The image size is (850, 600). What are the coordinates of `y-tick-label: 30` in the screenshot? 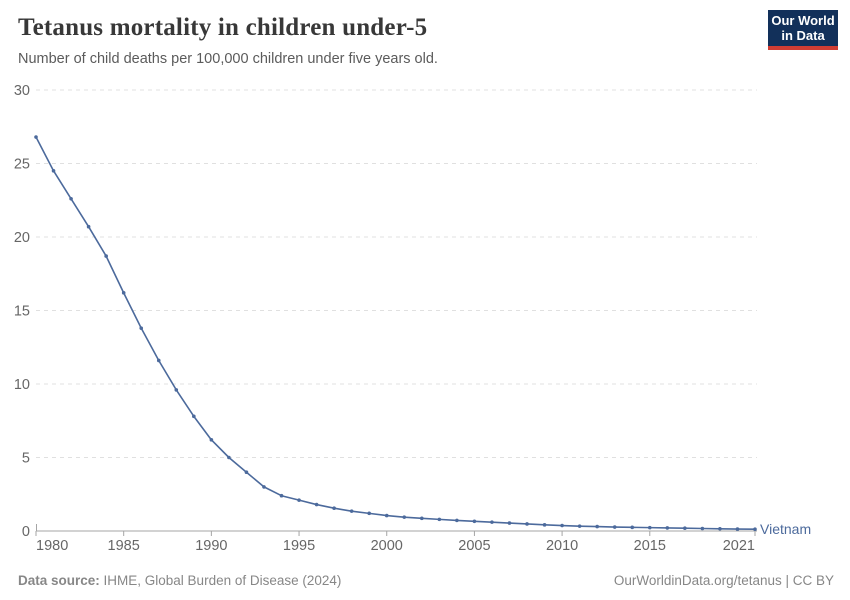 It's located at (22, 91).